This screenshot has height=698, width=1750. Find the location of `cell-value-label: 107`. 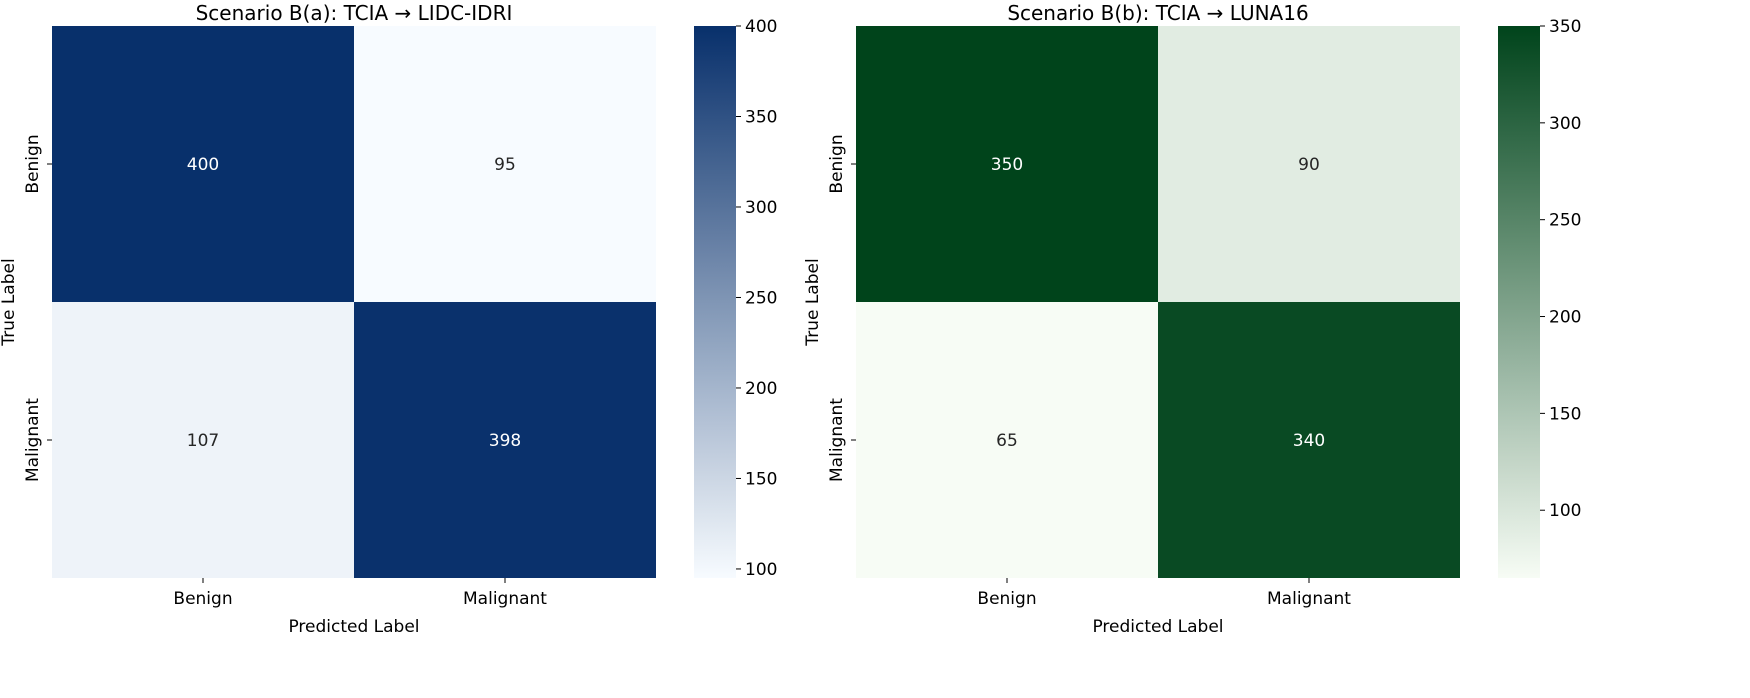

cell-value-label: 107 is located at coordinates (203, 441).